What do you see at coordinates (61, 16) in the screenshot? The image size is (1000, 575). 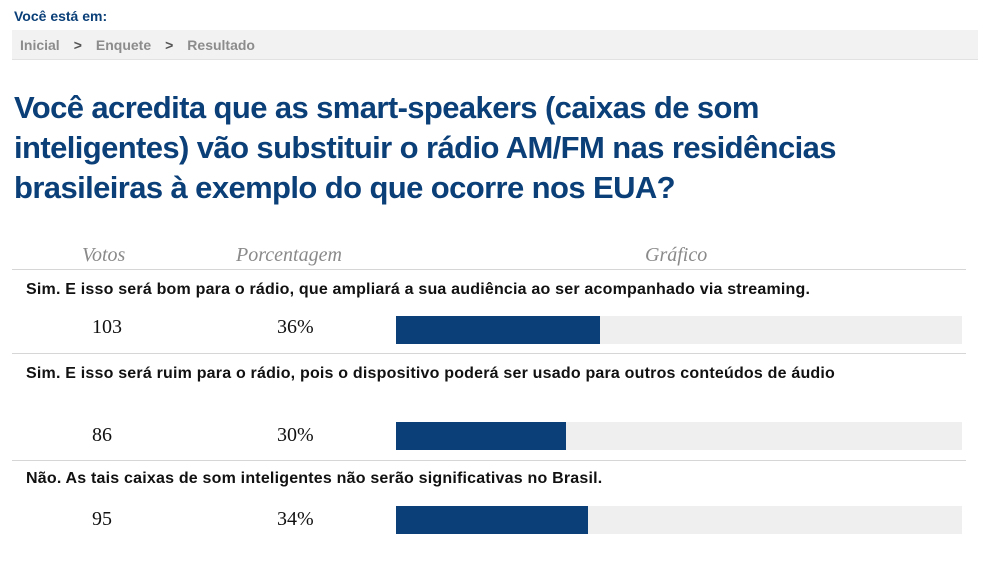 I see `you-are-here-label: Você está em:` at bounding box center [61, 16].